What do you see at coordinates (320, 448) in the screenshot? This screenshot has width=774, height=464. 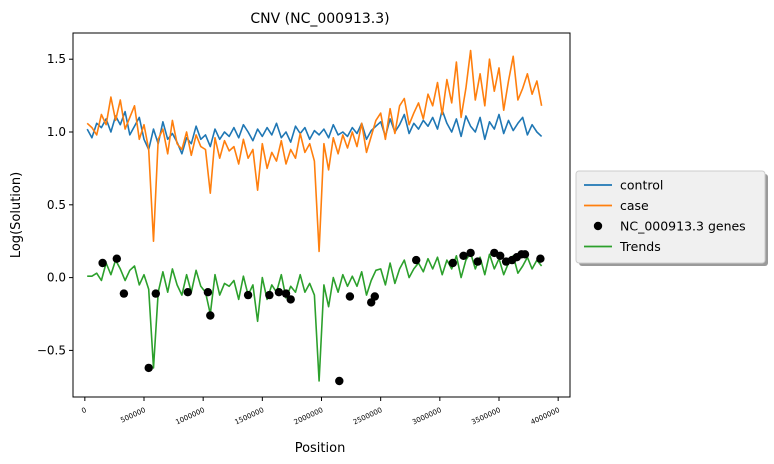 I see `x-axis-label: Position` at bounding box center [320, 448].